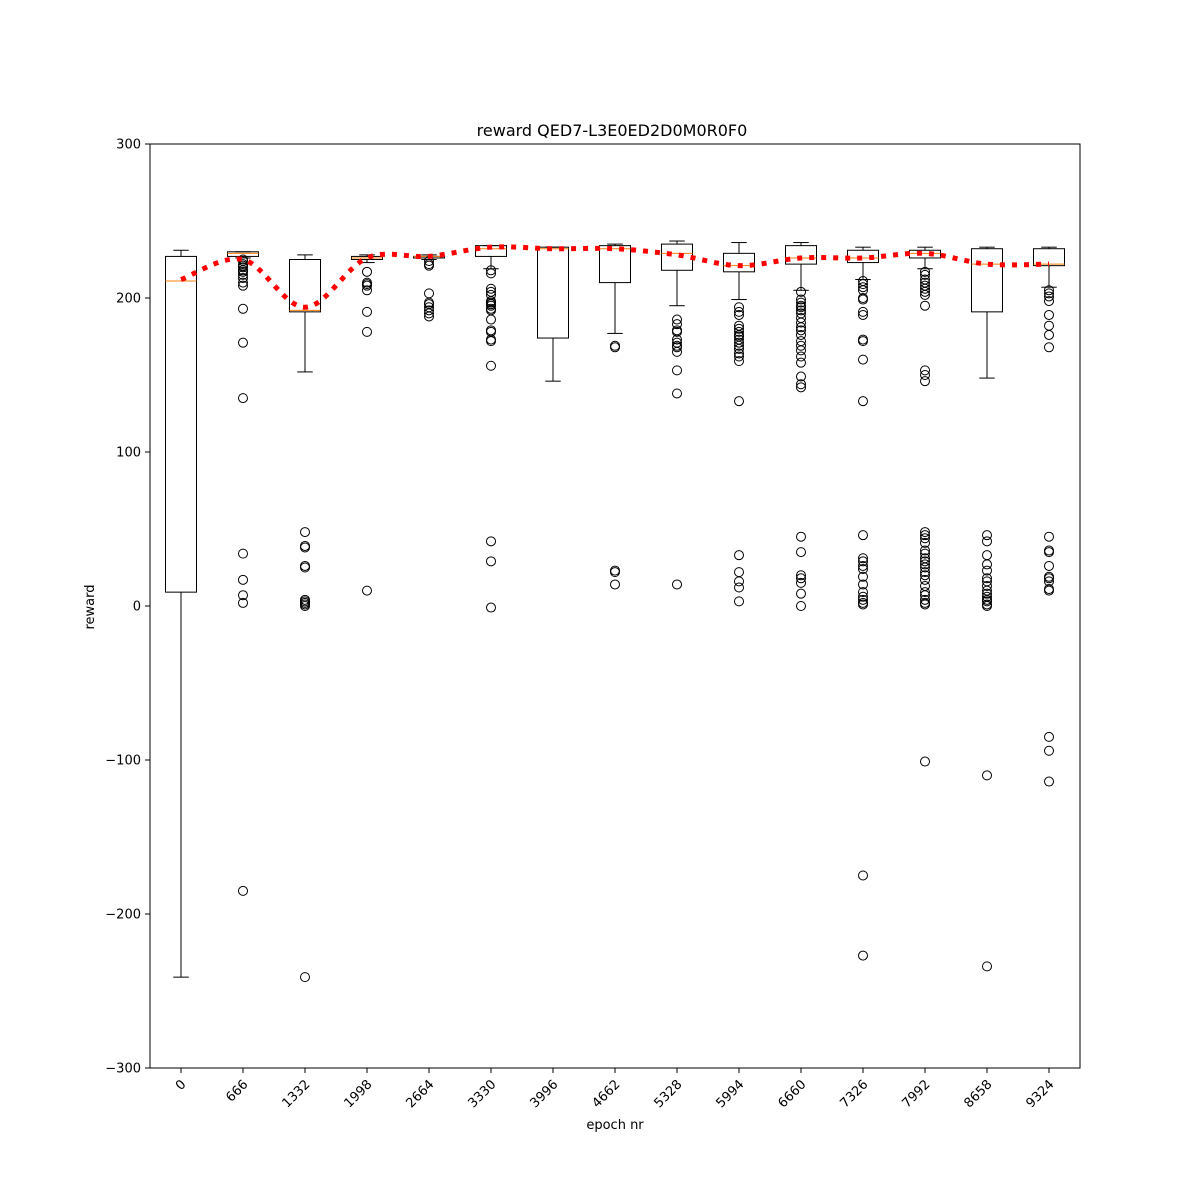  Describe the element at coordinates (1040, 1094) in the screenshot. I see `x-tick-label: 9324` at that location.